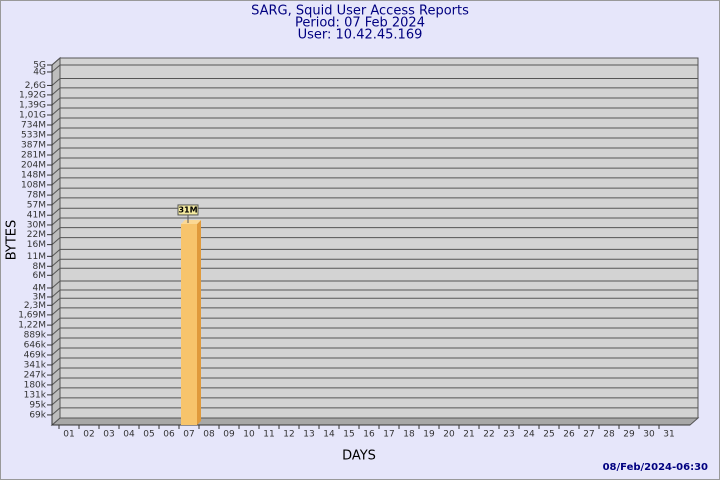 This screenshot has width=720, height=480. What do you see at coordinates (35, 356) in the screenshot?
I see `y-tick-label: 469k` at bounding box center [35, 356].